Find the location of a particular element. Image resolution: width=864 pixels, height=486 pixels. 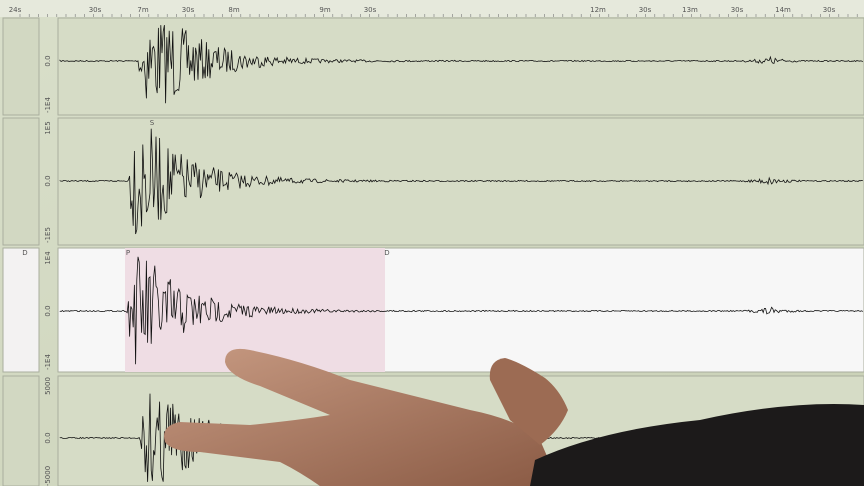

ruler-label: 7m is located at coordinates (142, 10).